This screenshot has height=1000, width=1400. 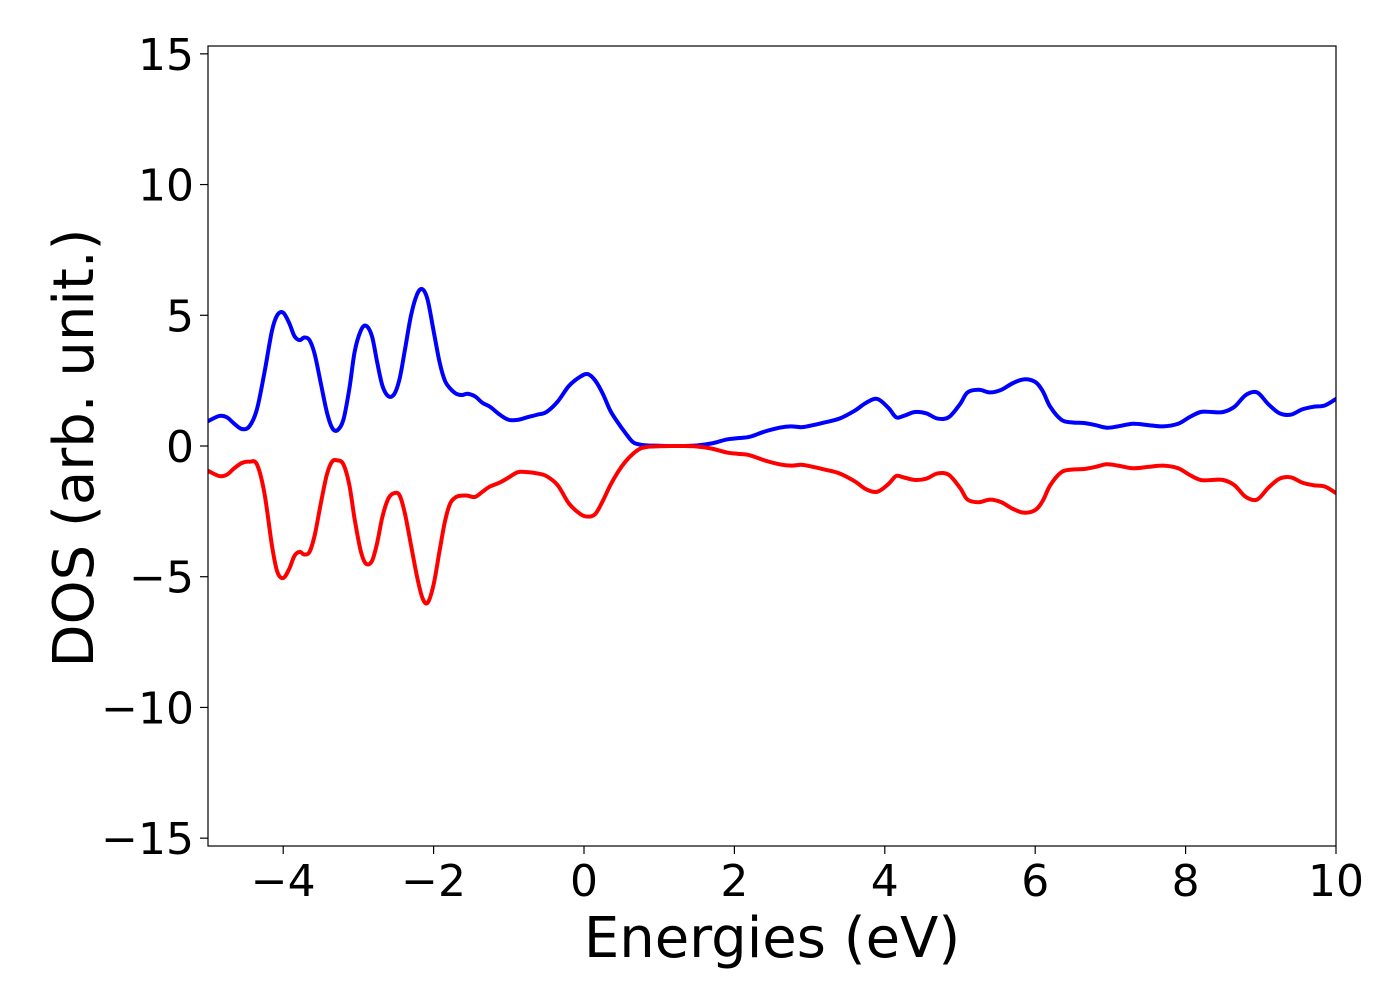 What do you see at coordinates (147, 708) in the screenshot?
I see `y-tick-label: −10` at bounding box center [147, 708].